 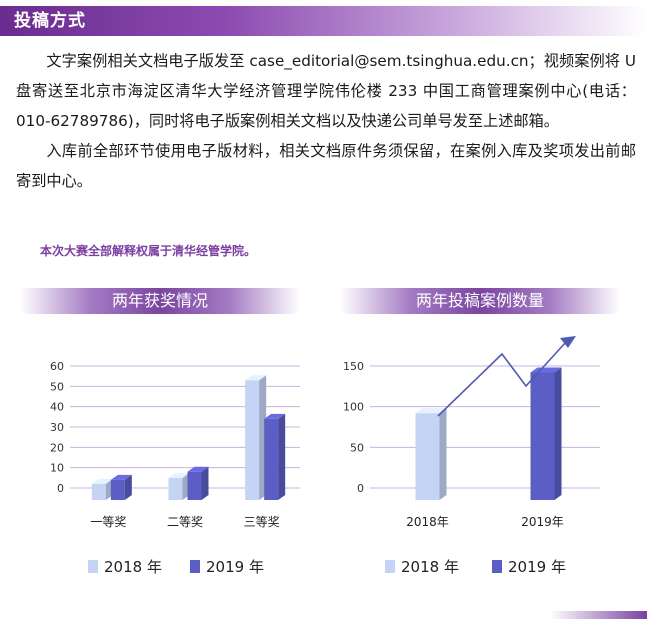 What do you see at coordinates (282, 456) in the screenshot?
I see `bar-2-1-side` at bounding box center [282, 456].